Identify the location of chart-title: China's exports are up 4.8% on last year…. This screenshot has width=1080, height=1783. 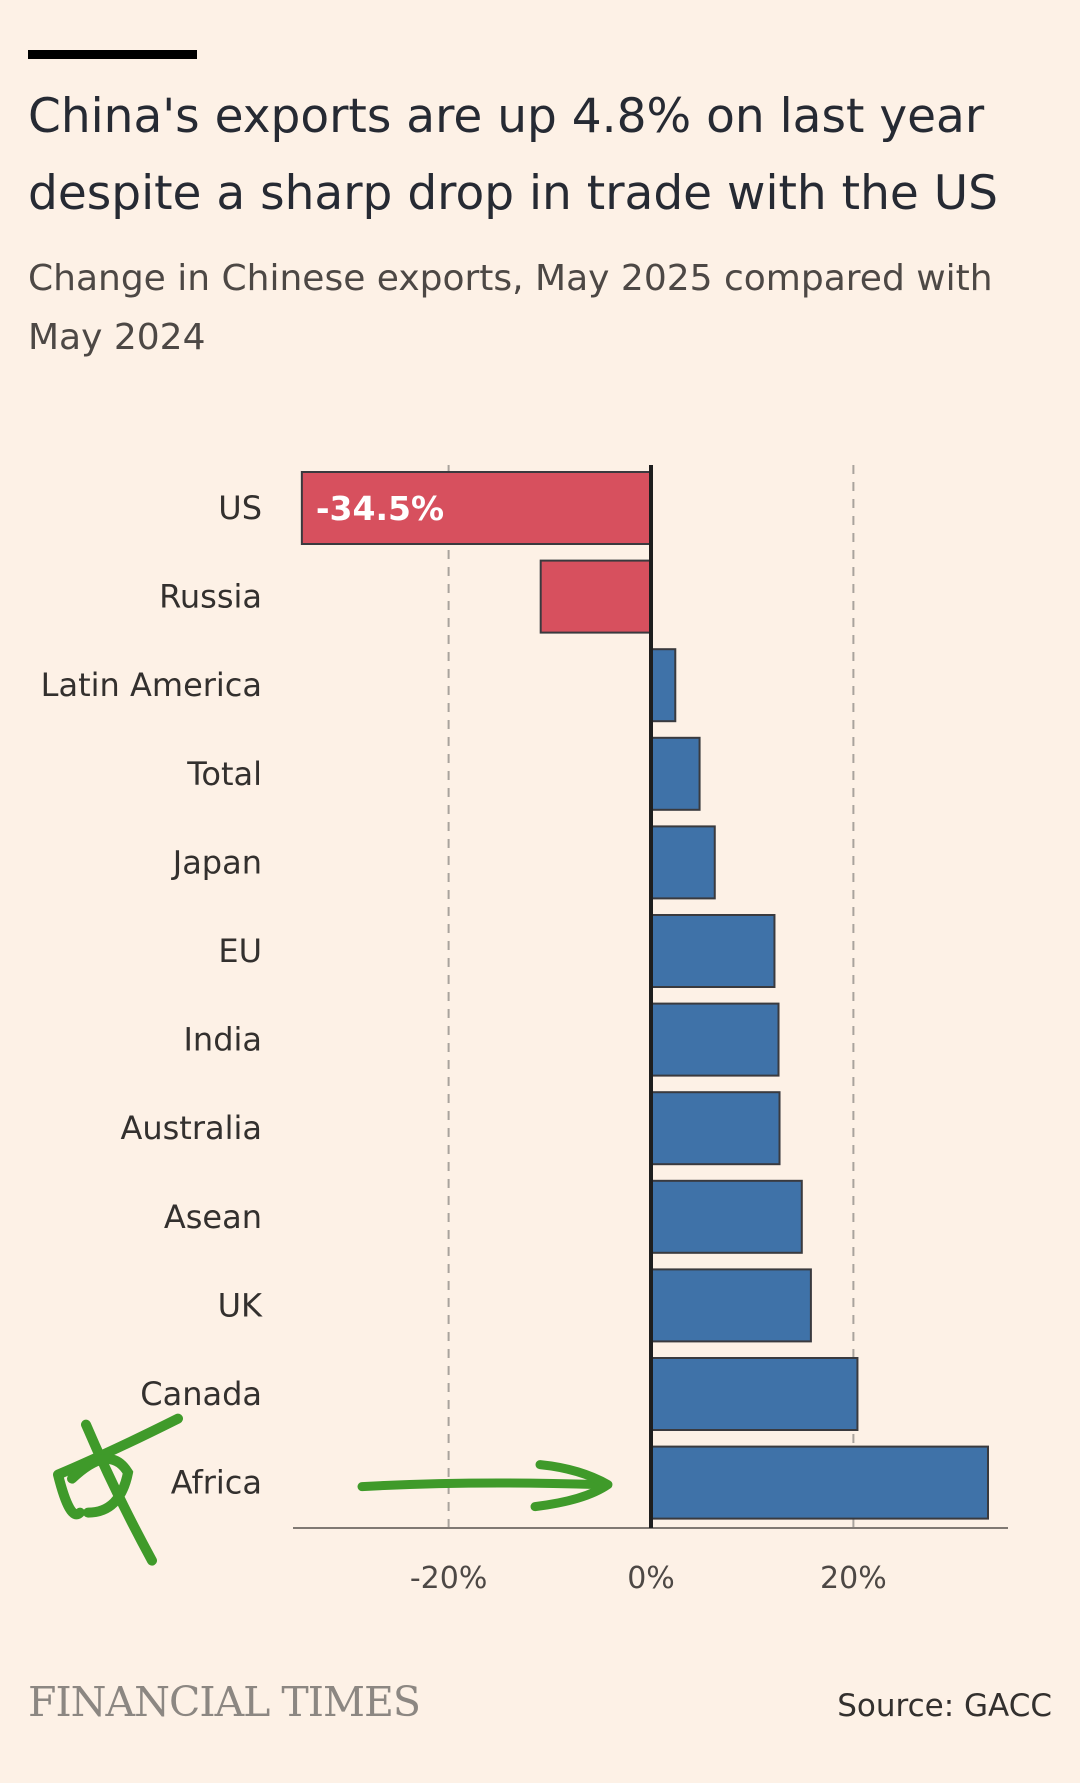
(513, 155).